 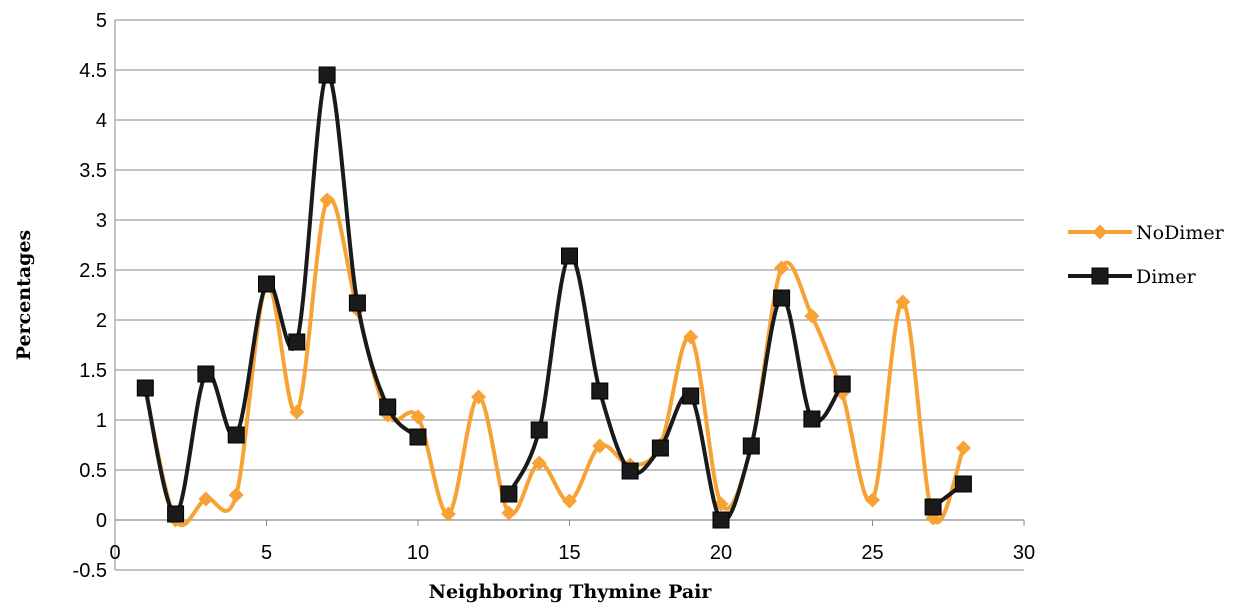 What do you see at coordinates (569, 553) in the screenshot?
I see `x-tick-label: 15` at bounding box center [569, 553].